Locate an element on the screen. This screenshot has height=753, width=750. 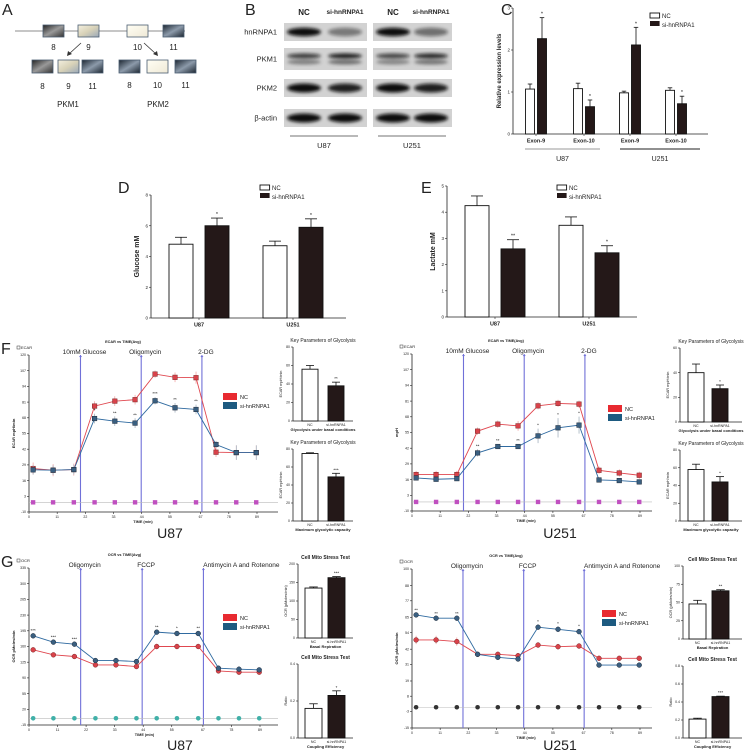
x-tick-label: 89 is located at coordinates (640, 733).